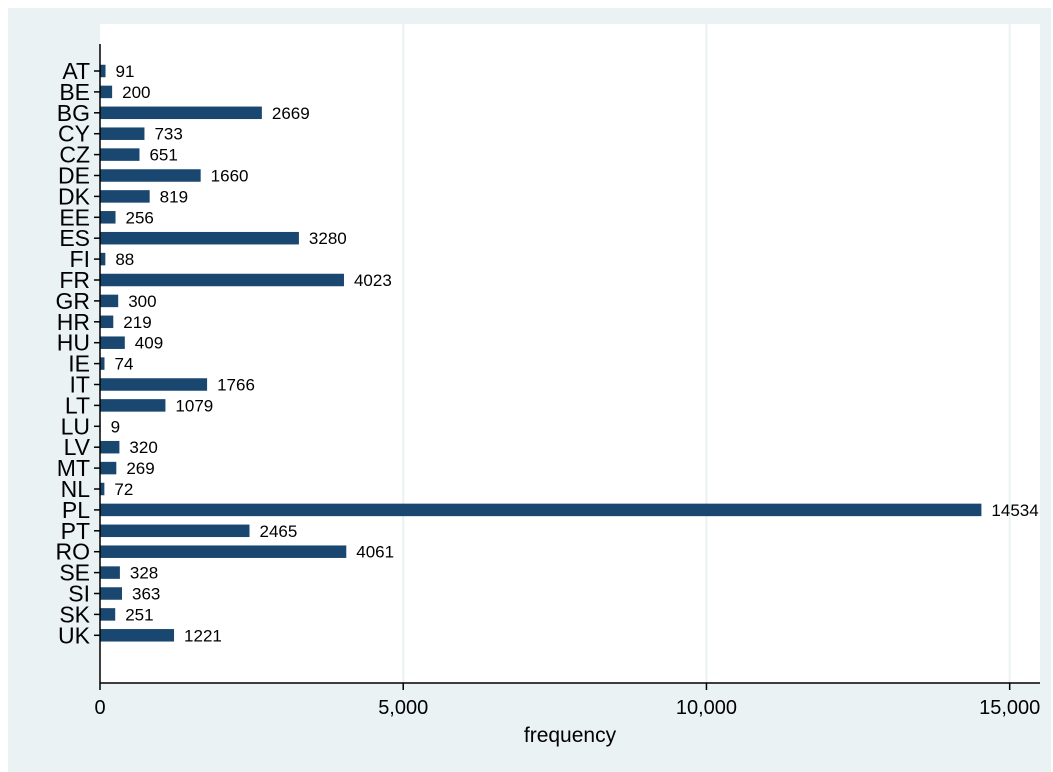 Image resolution: width=1053 pixels, height=772 pixels. I want to click on bar-cy, so click(122, 133).